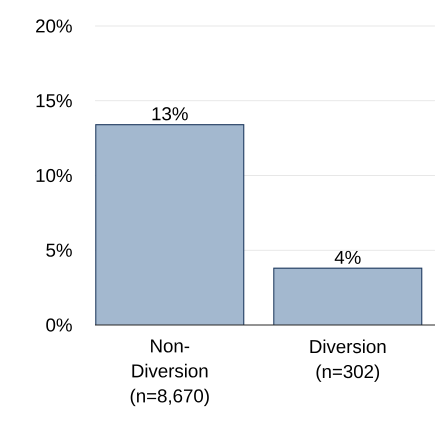 This screenshot has width=435, height=434. I want to click on data-label: 13%, so click(170, 113).